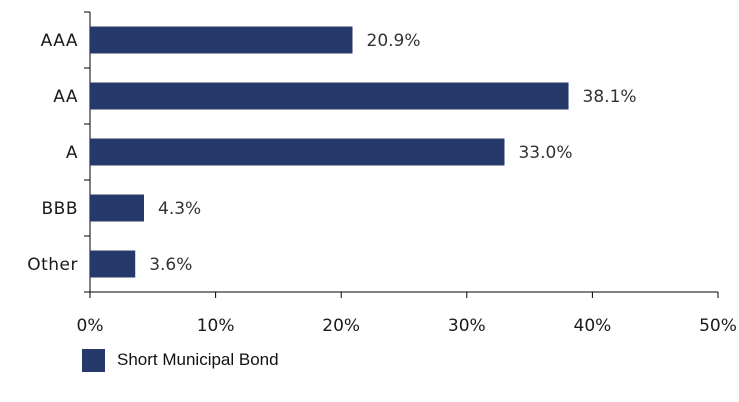  I want to click on category-label: Other, so click(52, 265).